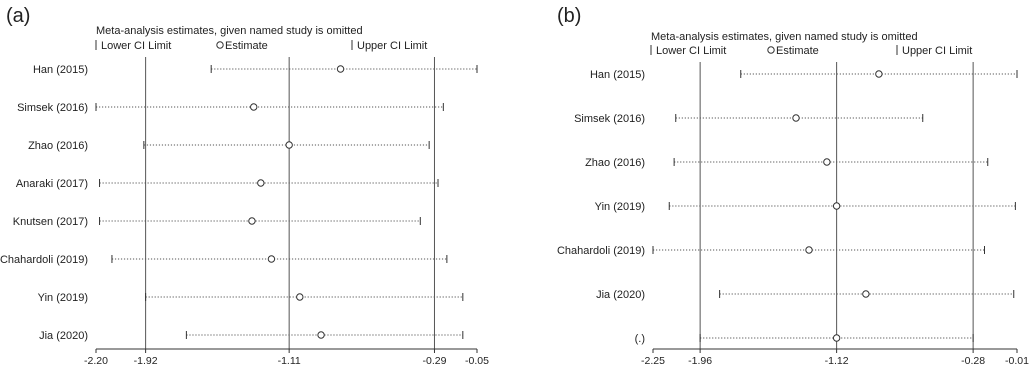  What do you see at coordinates (653, 361) in the screenshot?
I see `x-tick-label: -2.25` at bounding box center [653, 361].